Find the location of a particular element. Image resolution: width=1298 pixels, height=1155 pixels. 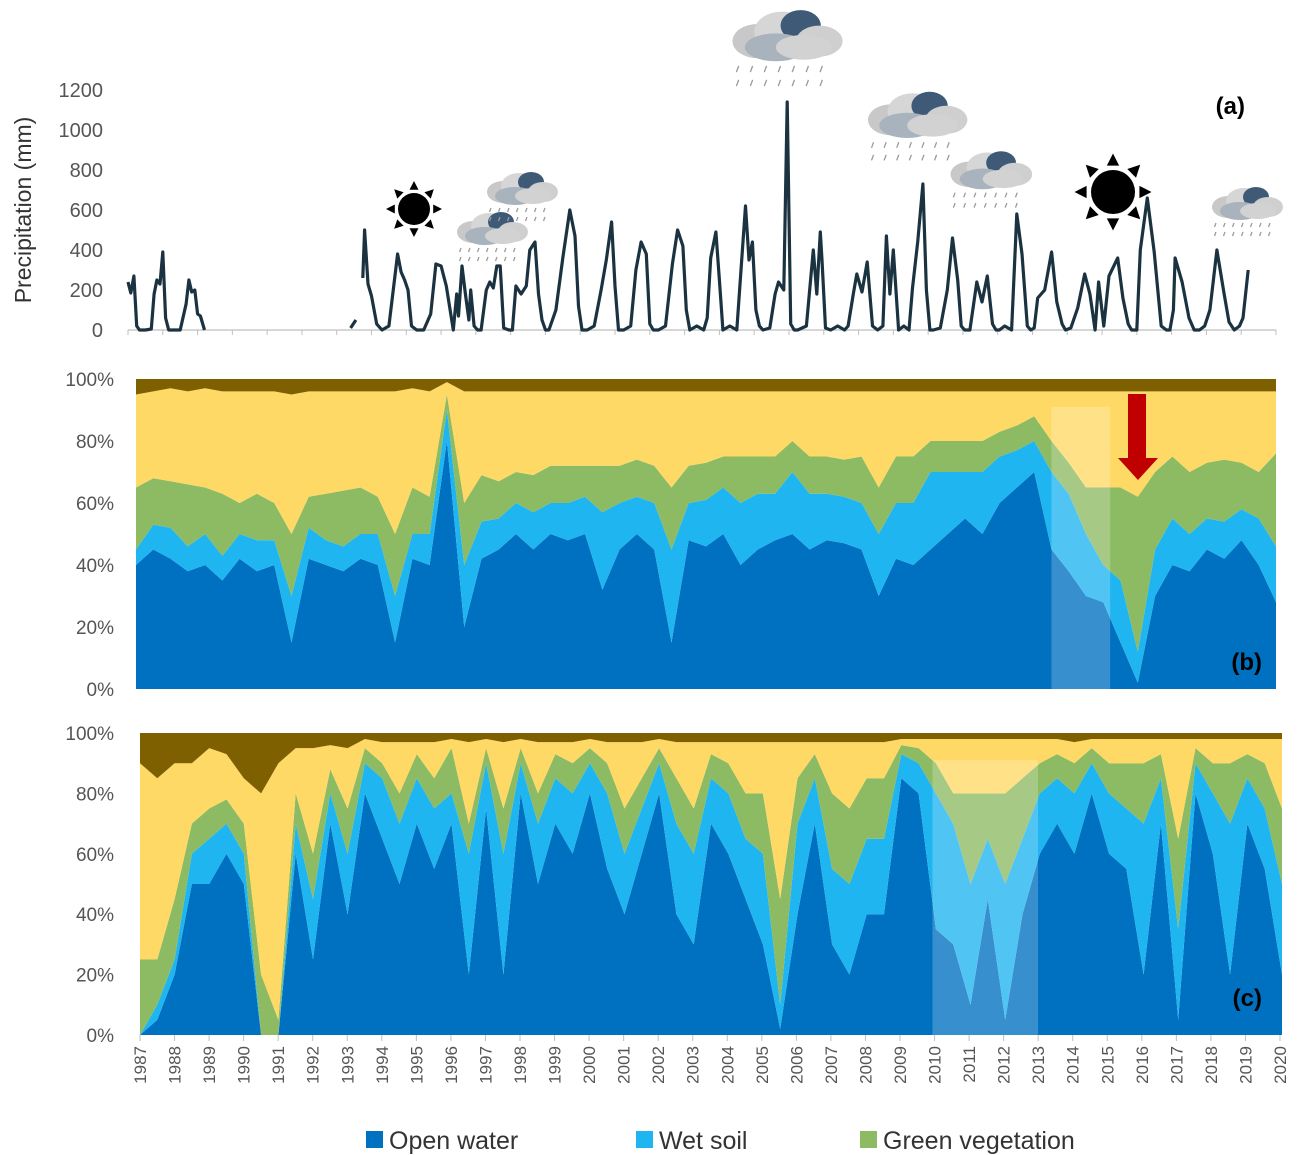

x-tick-label: 1995 is located at coordinates (416, 1065).